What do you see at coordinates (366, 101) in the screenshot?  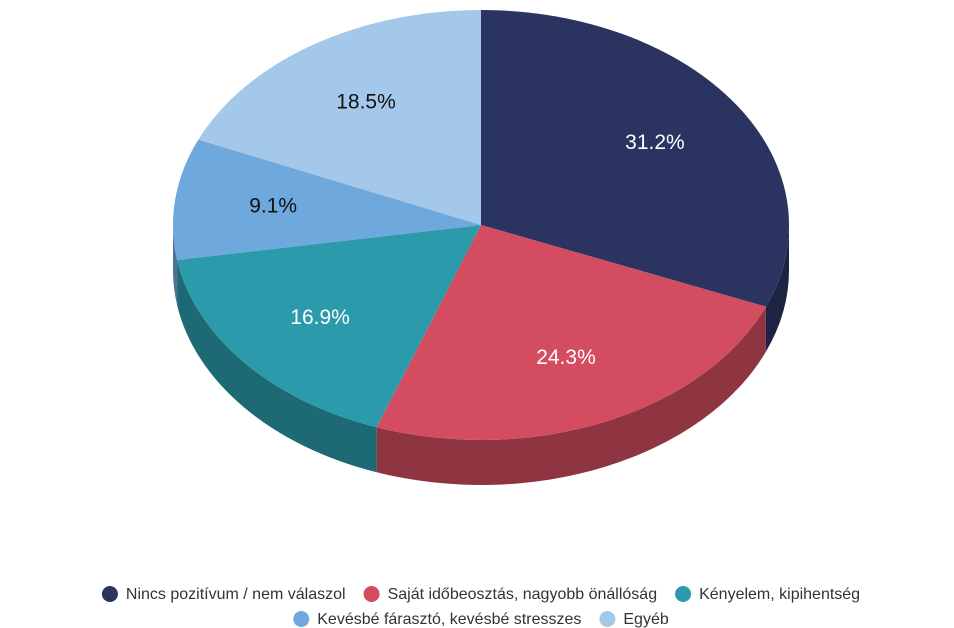 I see `slice-label: 18.5%` at bounding box center [366, 101].